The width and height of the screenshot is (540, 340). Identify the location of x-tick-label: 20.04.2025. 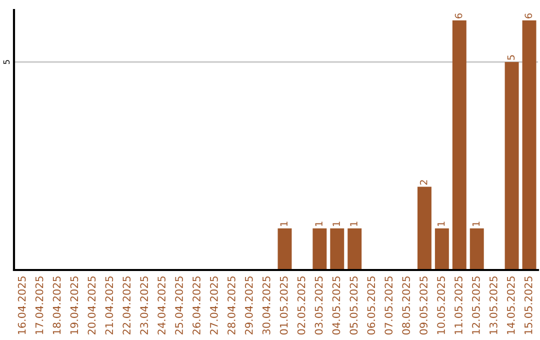
(92, 305).